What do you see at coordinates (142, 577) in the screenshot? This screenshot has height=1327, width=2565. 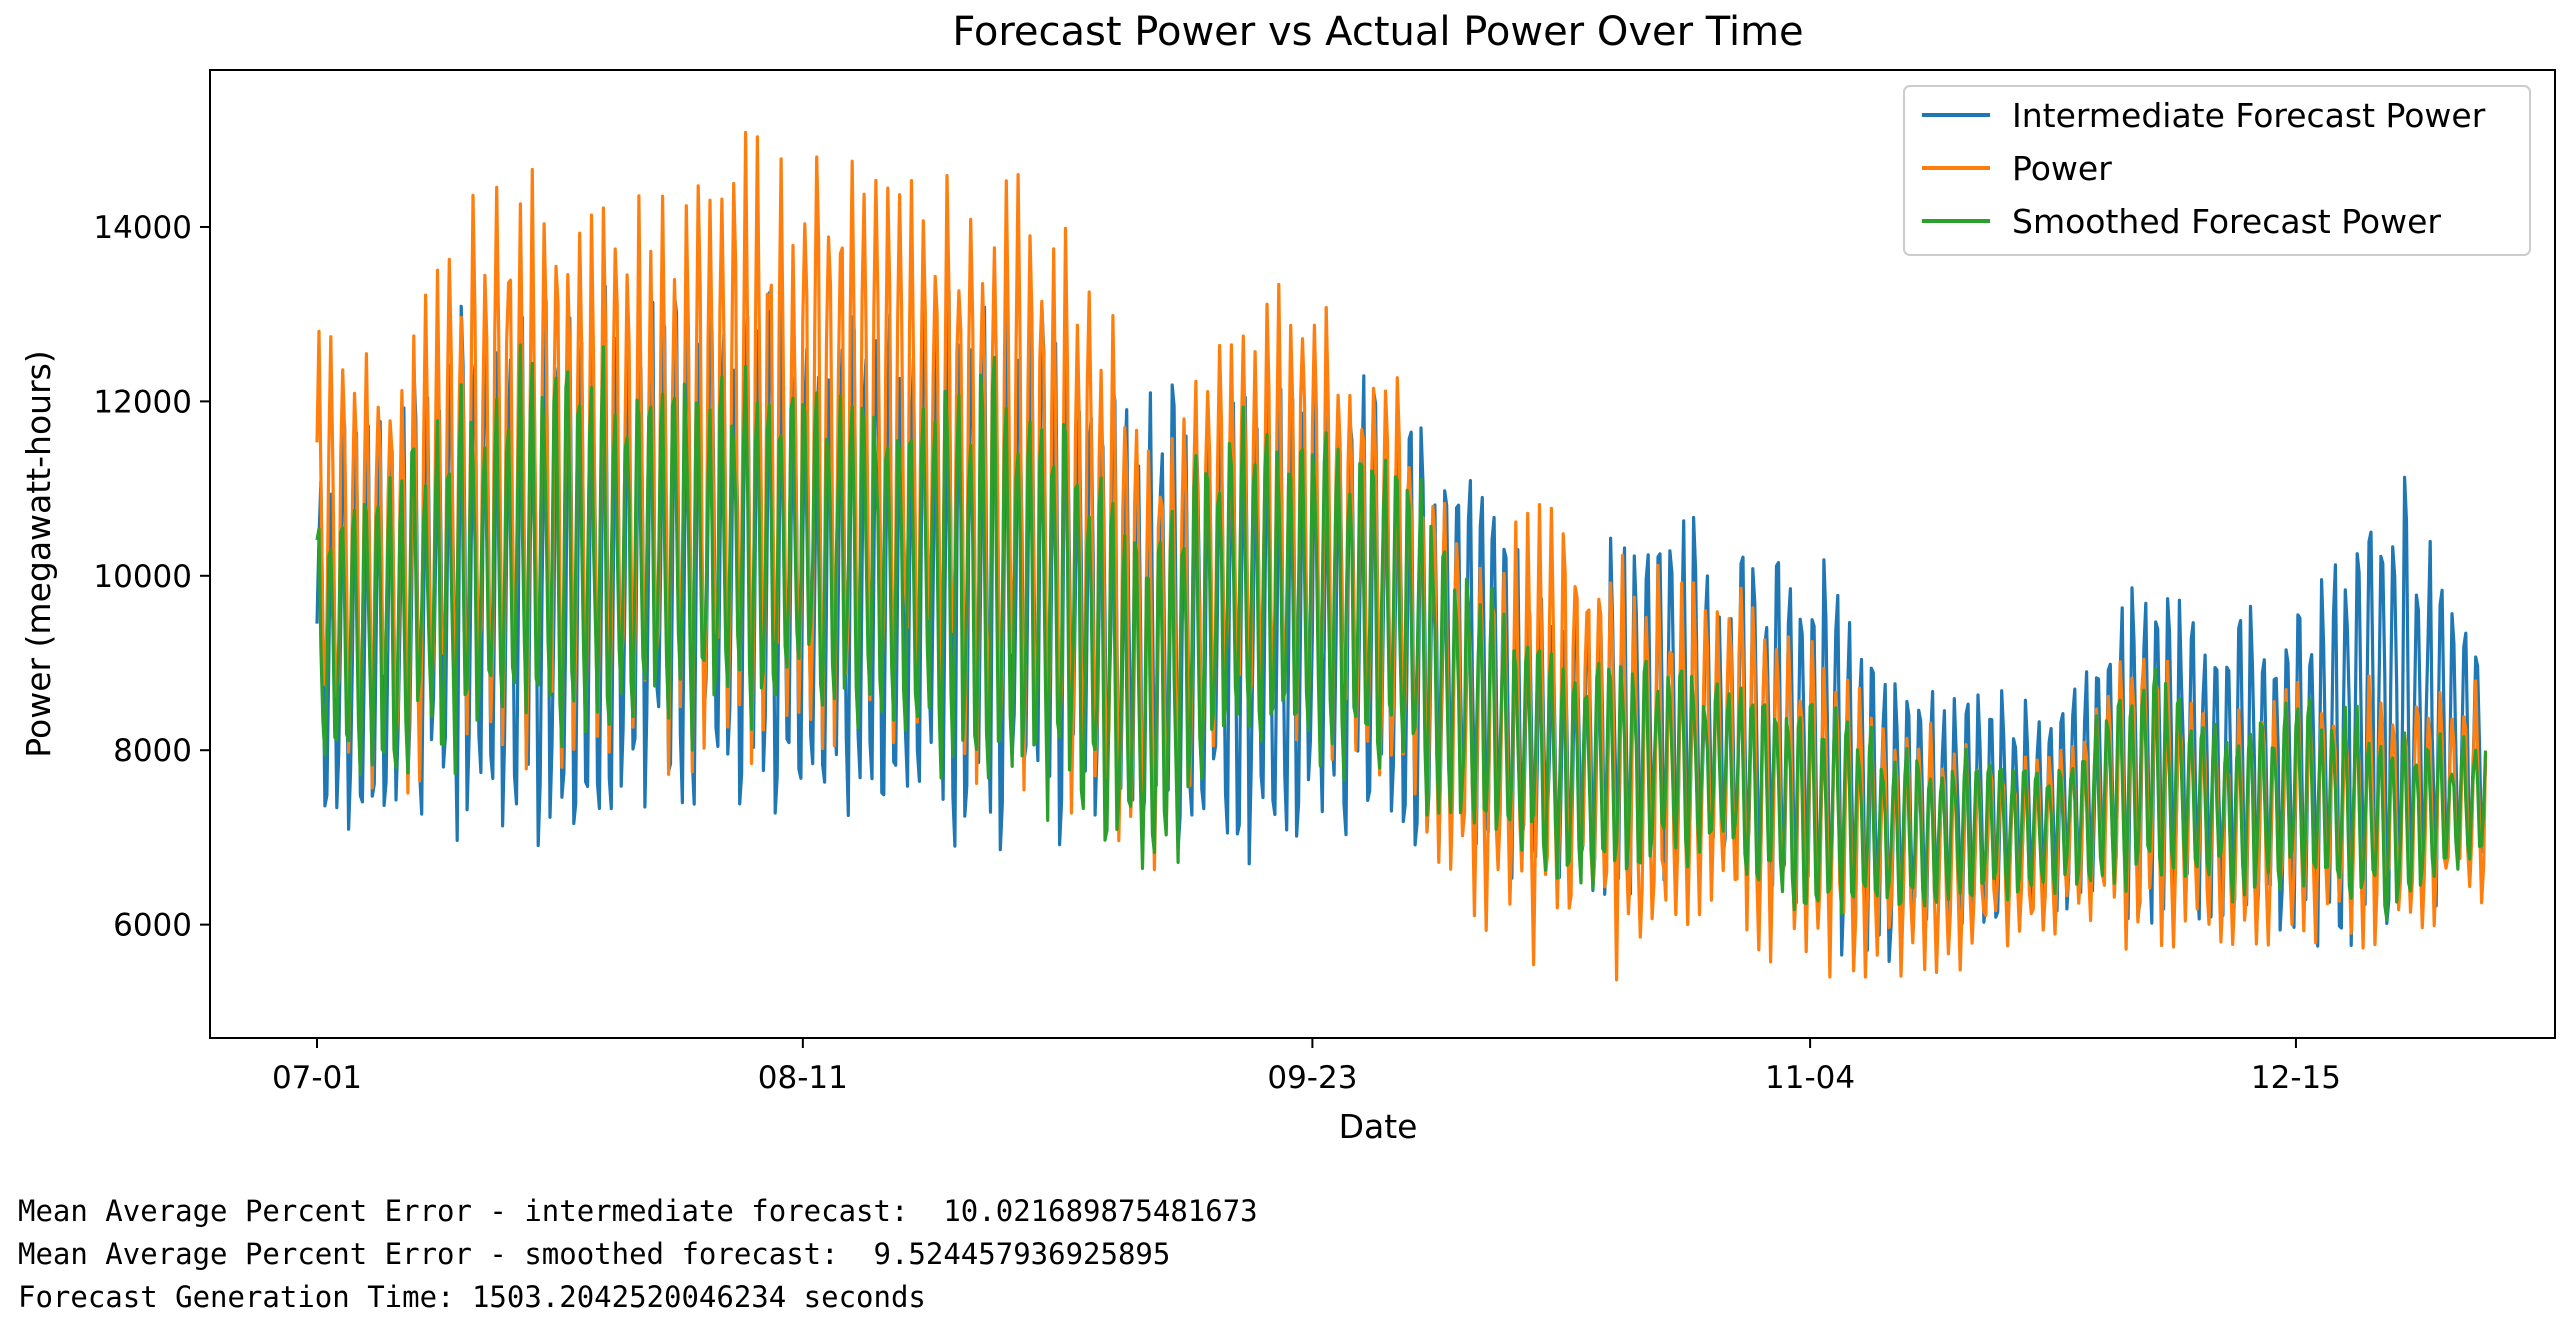 I see `y-tick-label: 10000` at bounding box center [142, 577].